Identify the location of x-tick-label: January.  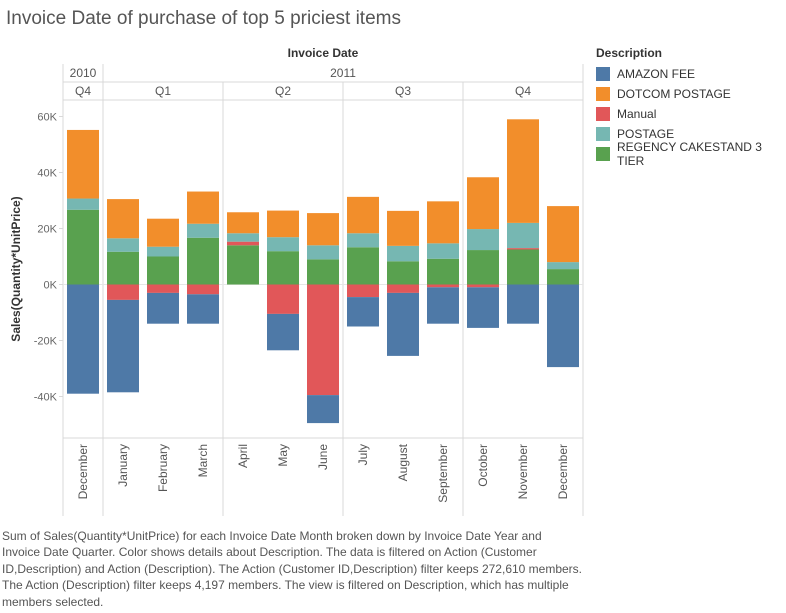
(123, 465).